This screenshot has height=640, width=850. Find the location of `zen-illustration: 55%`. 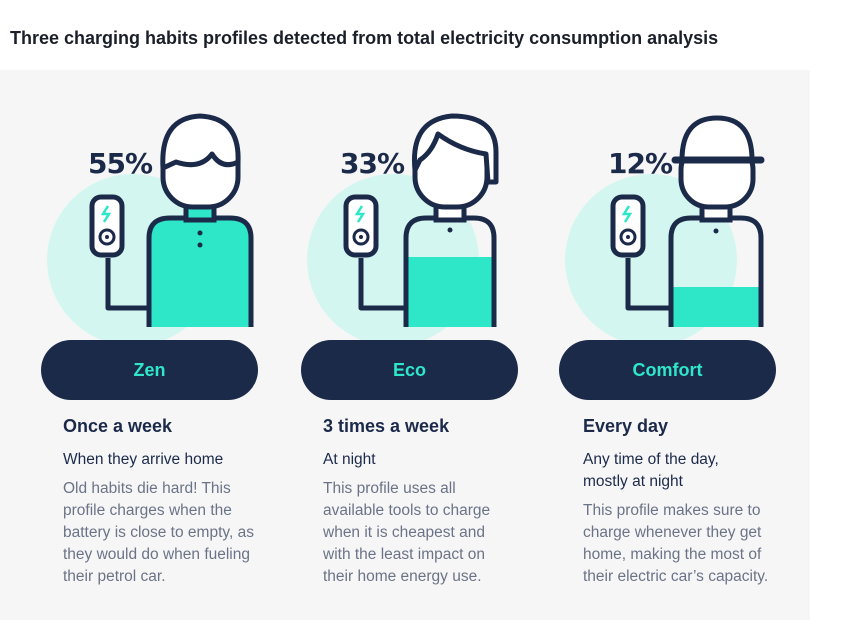

zen-illustration: 55% is located at coordinates (150, 229).